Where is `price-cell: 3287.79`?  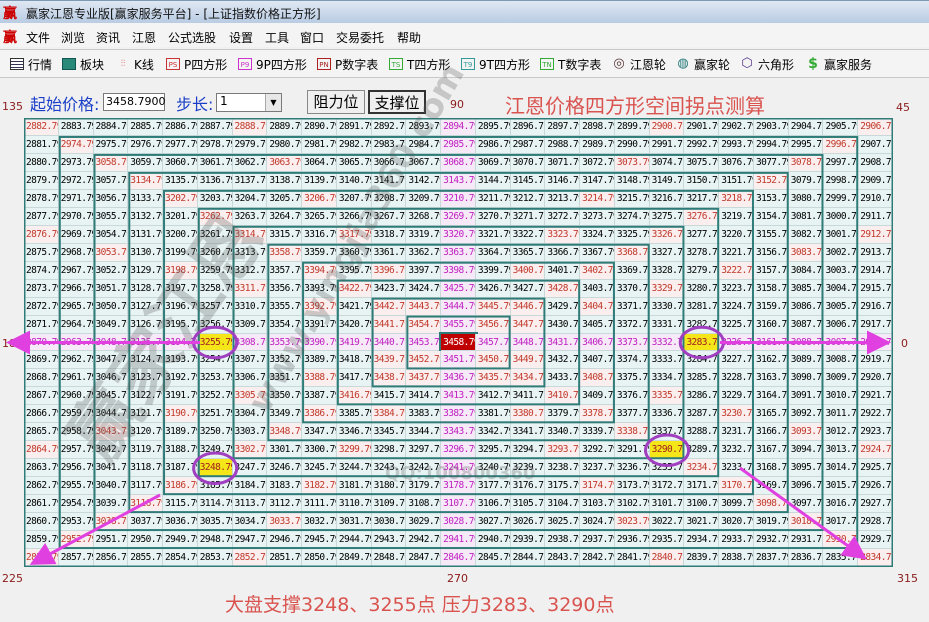 price-cell: 3287.79 is located at coordinates (702, 414).